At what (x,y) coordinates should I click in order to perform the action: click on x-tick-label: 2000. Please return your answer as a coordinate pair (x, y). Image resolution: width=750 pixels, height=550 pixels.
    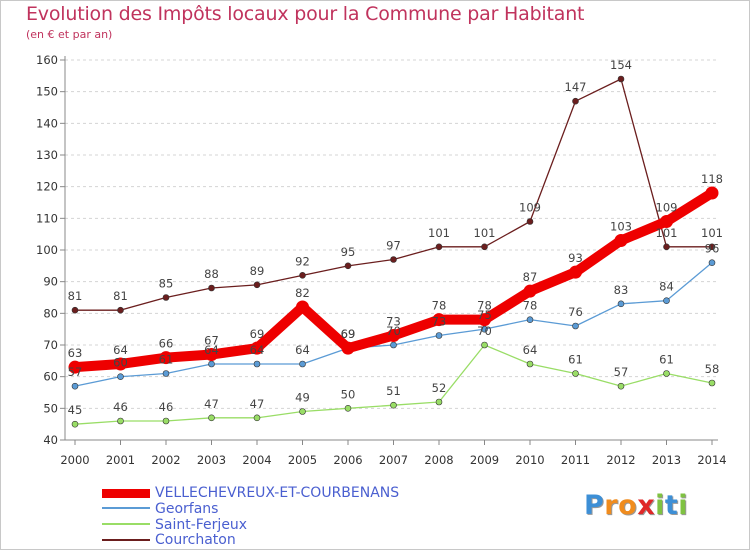
    Looking at the image, I should click on (74, 460).